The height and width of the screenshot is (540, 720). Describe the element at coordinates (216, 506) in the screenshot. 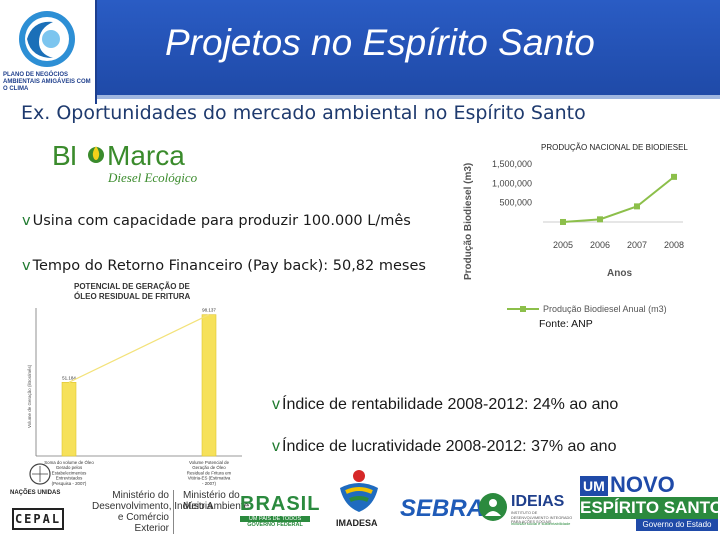

I see `mma-line: Meio Ambiente` at that location.